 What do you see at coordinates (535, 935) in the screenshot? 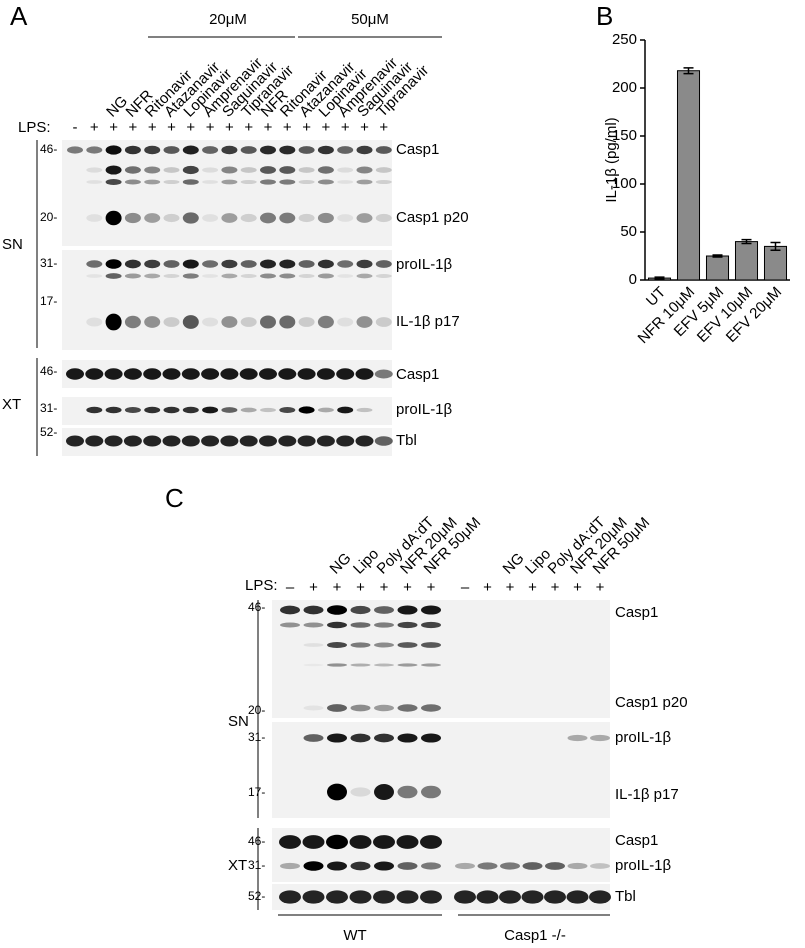
I see `group-label: Casp1 -/-` at bounding box center [535, 935].